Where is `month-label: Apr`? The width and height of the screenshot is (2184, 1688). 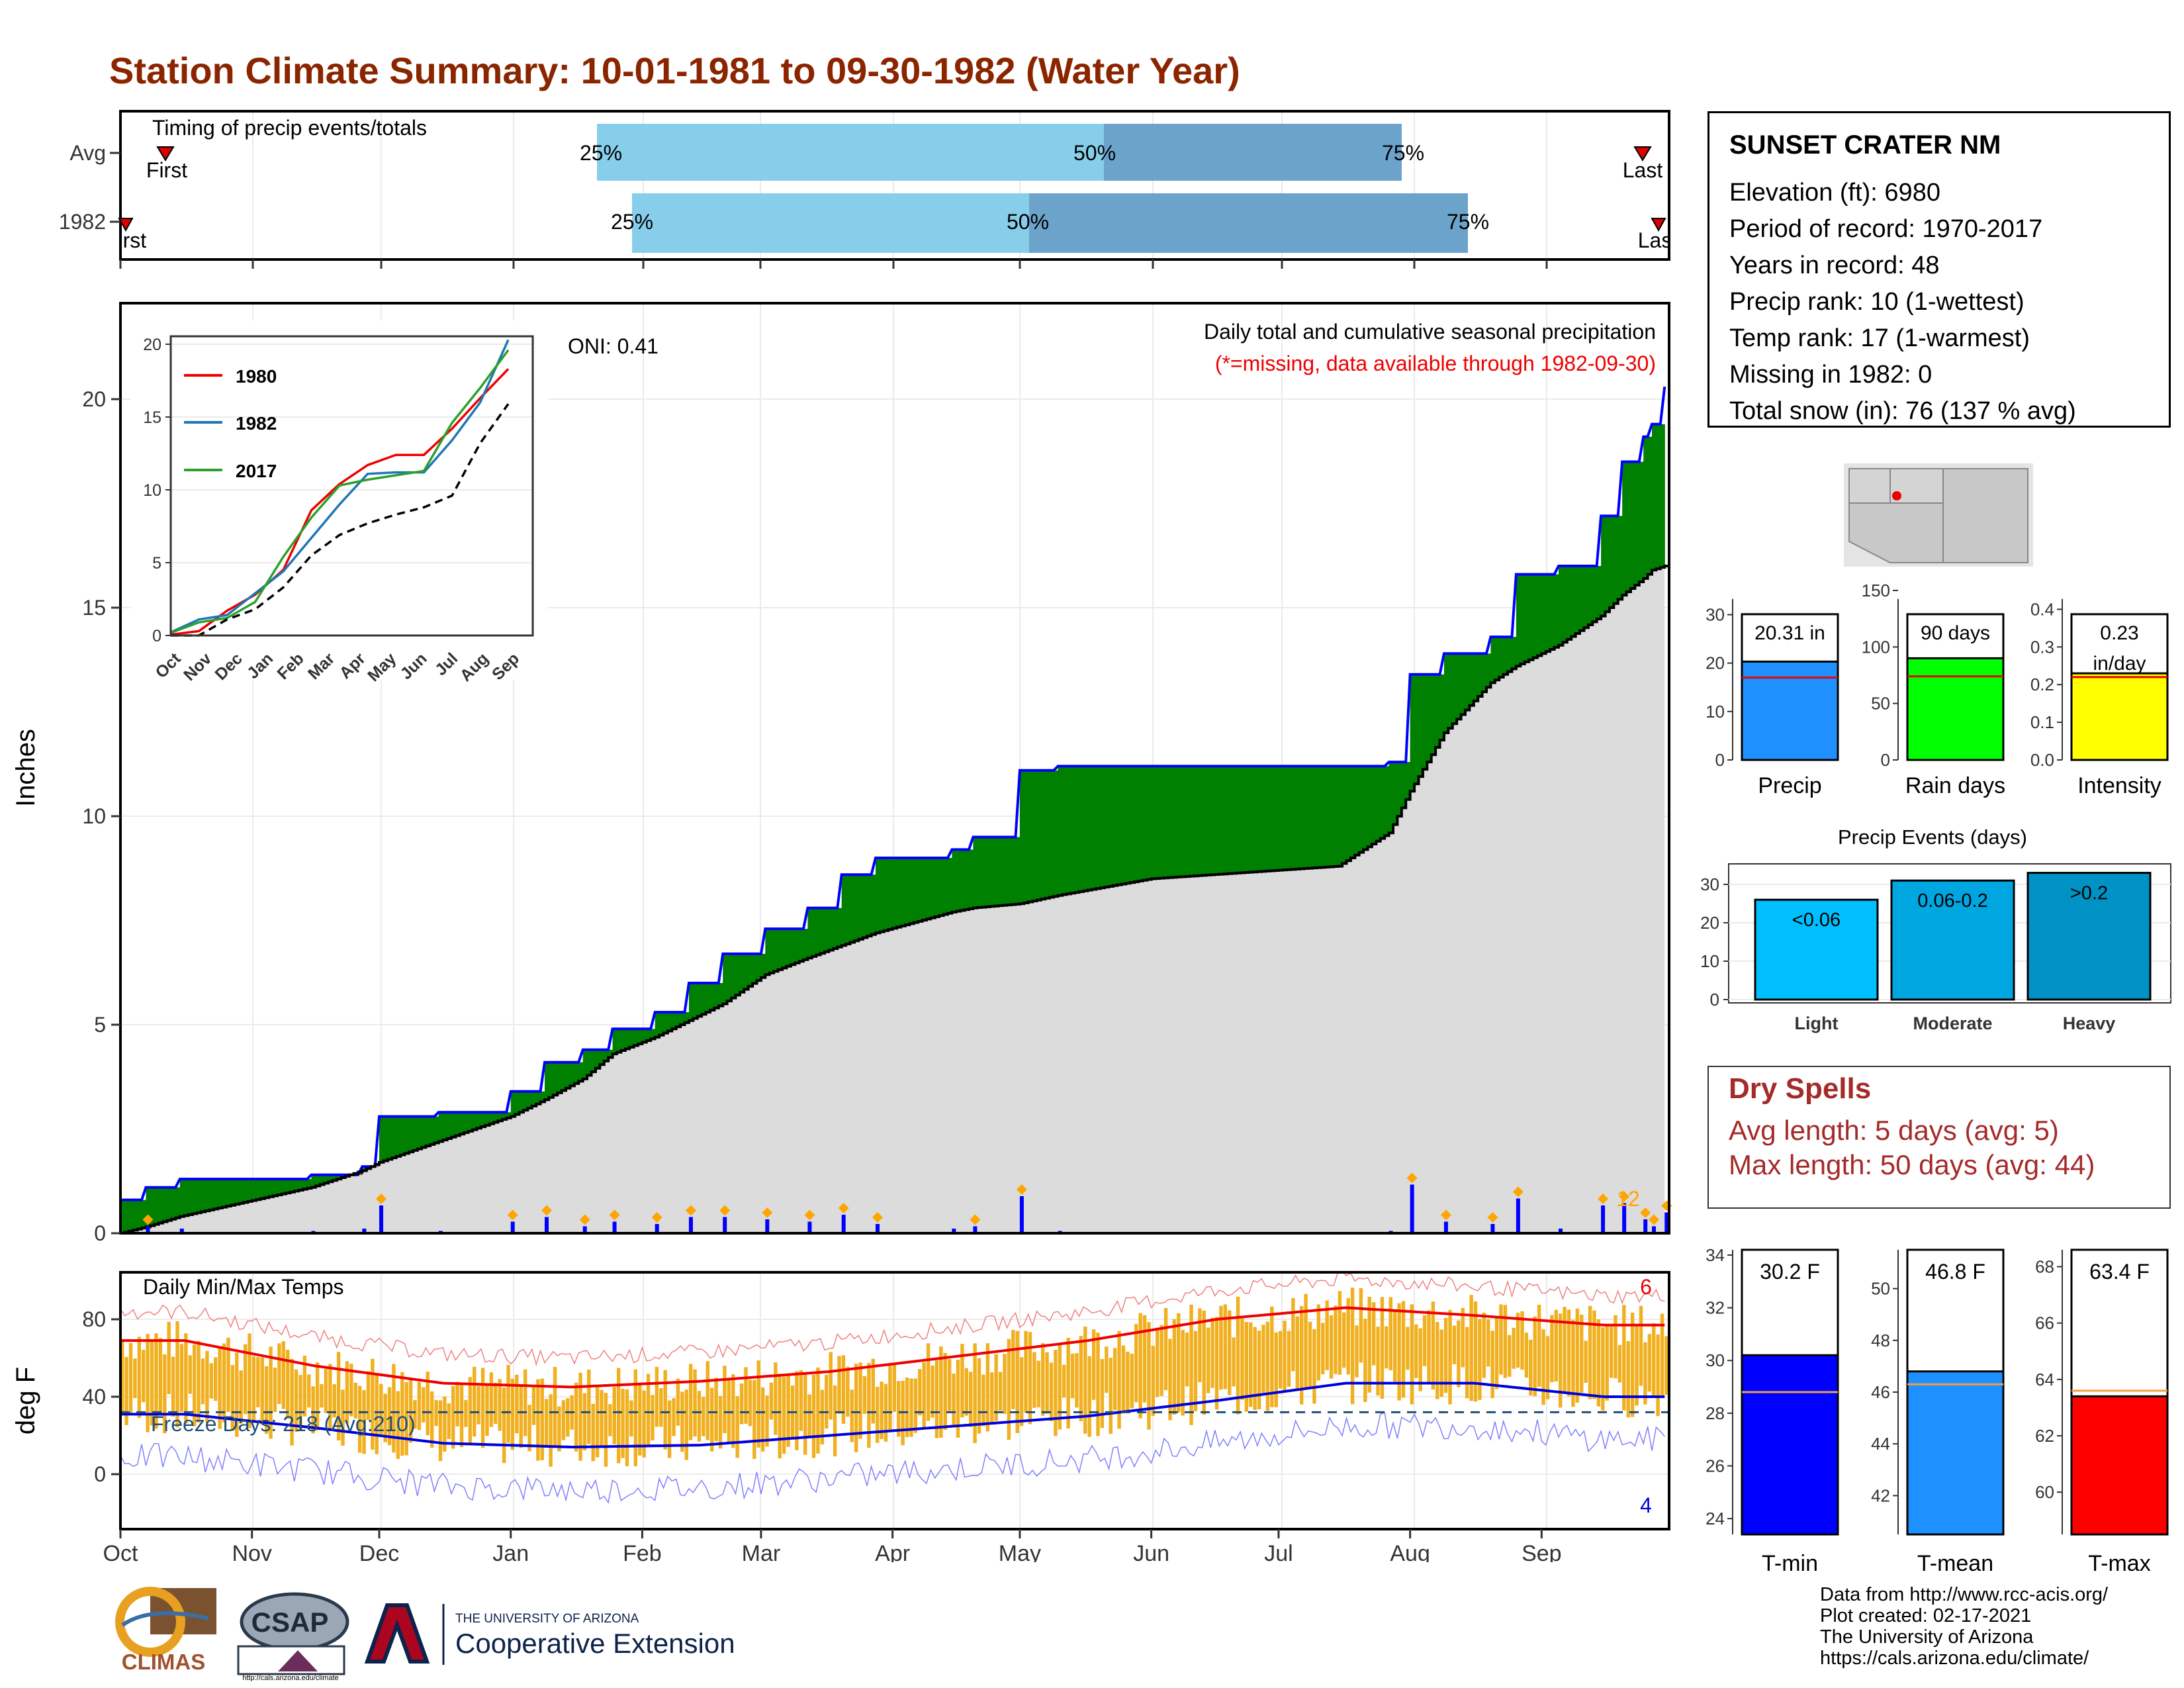
month-label: Apr is located at coordinates (893, 1551).